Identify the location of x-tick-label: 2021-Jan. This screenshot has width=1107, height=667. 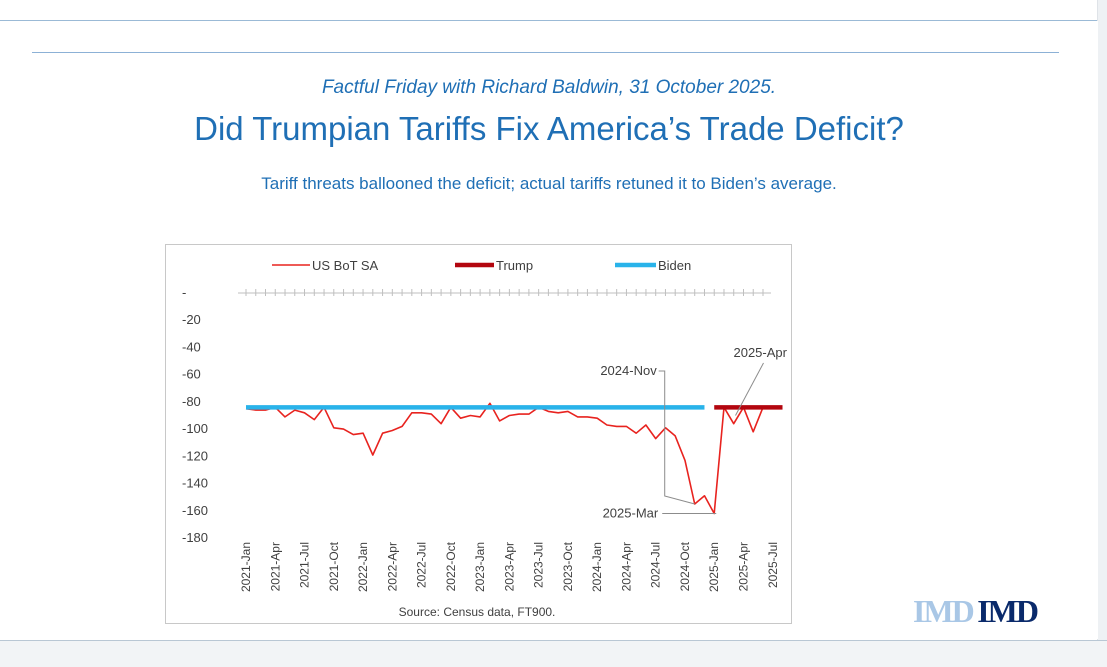
(246, 567).